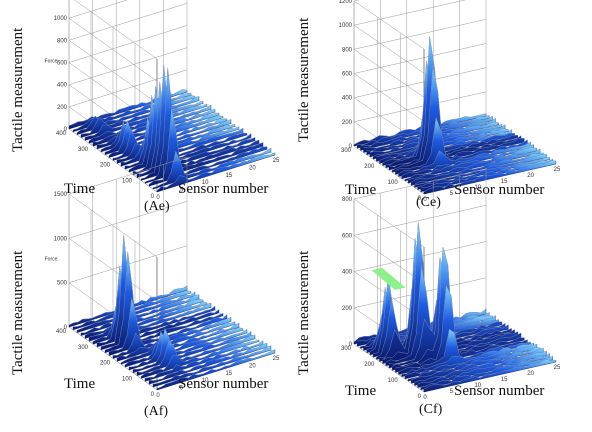 Image resolution: width=592 pixels, height=432 pixels. I want to click on panel-ce-ylabel: Time, so click(361, 190).